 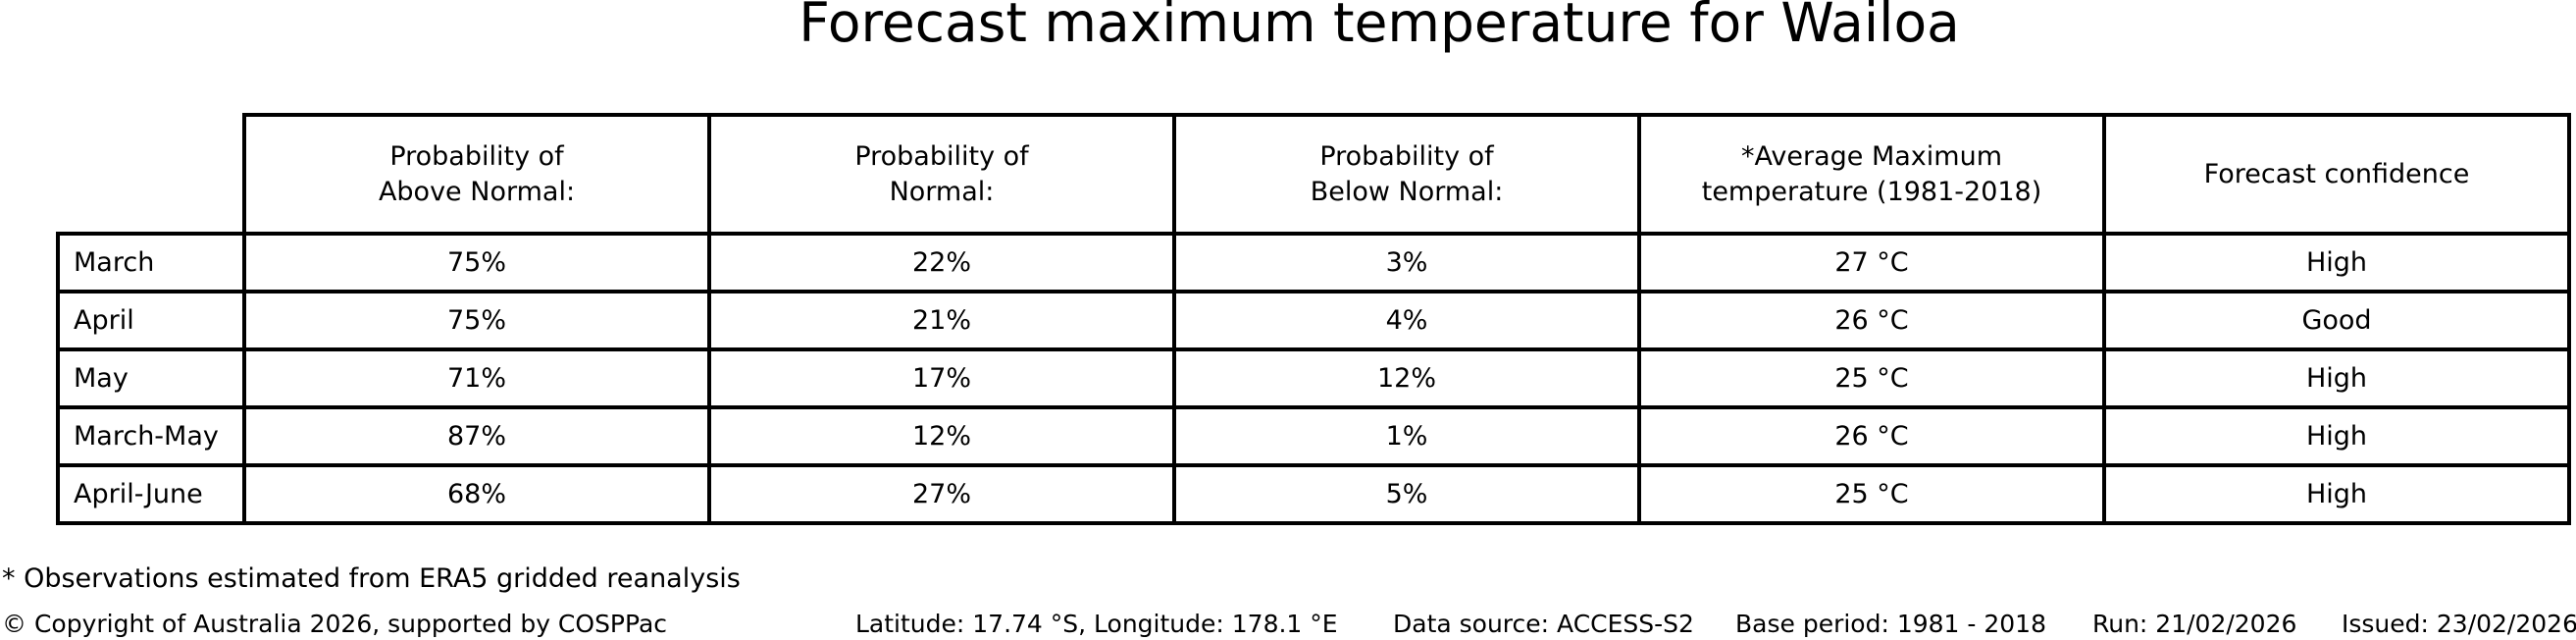 I want to click on cell-below-normal: 4%, so click(x=1406, y=321).